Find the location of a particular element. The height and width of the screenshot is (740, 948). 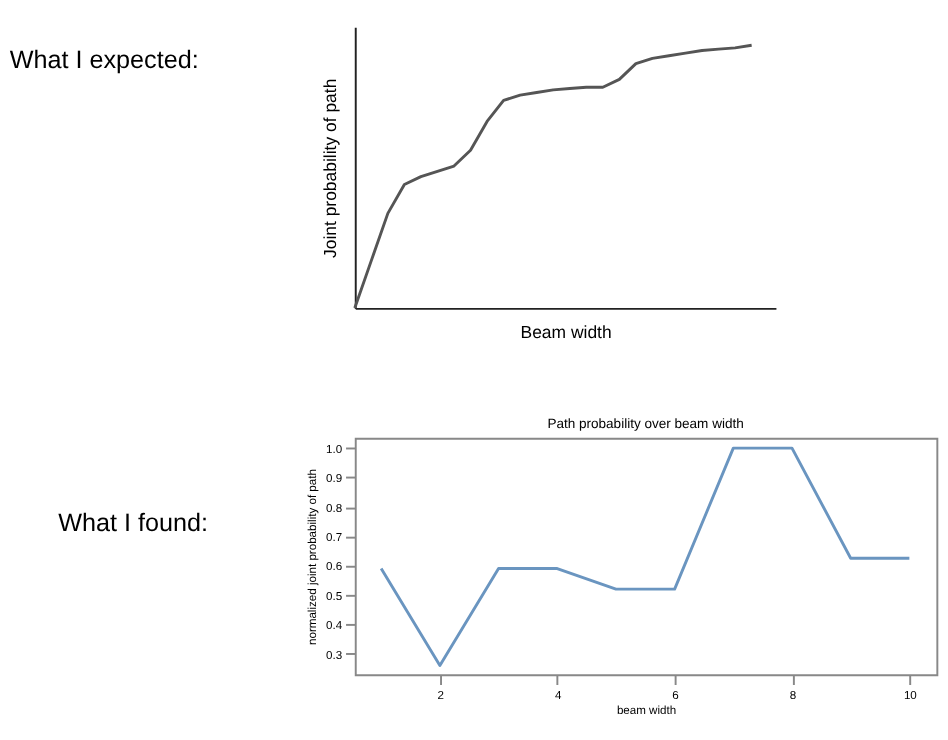

x-axis-title: Beam width is located at coordinates (566, 331).